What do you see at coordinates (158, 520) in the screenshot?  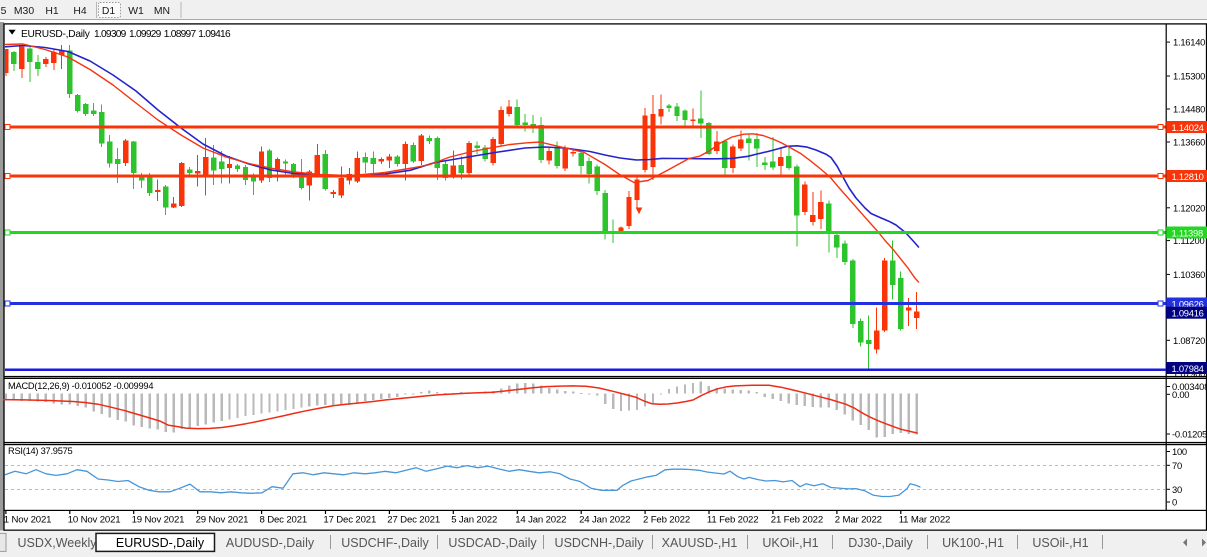 I see `svg-text: 19 Nov 2021` at bounding box center [158, 520].